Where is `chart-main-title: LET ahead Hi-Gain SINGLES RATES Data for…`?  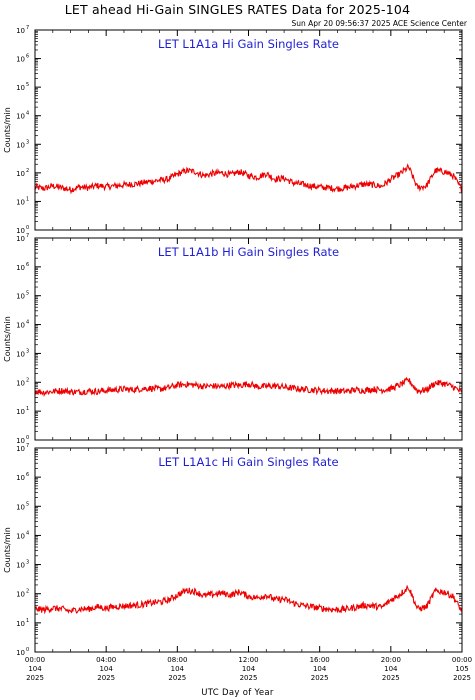
chart-main-title: LET ahead Hi-Gain SINGLES RATES Data for… is located at coordinates (237, 9).